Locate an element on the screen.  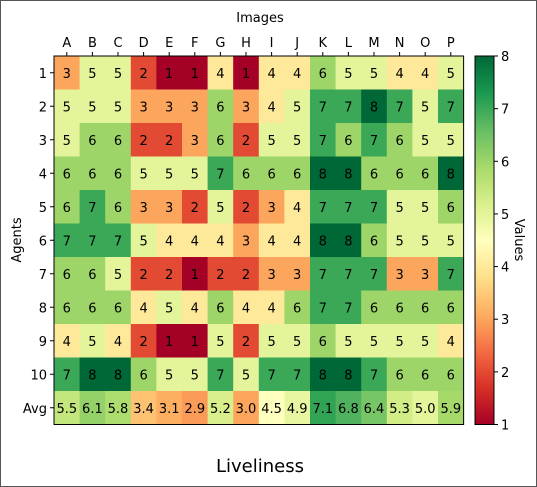
x-tick-label: K is located at coordinates (323, 43).